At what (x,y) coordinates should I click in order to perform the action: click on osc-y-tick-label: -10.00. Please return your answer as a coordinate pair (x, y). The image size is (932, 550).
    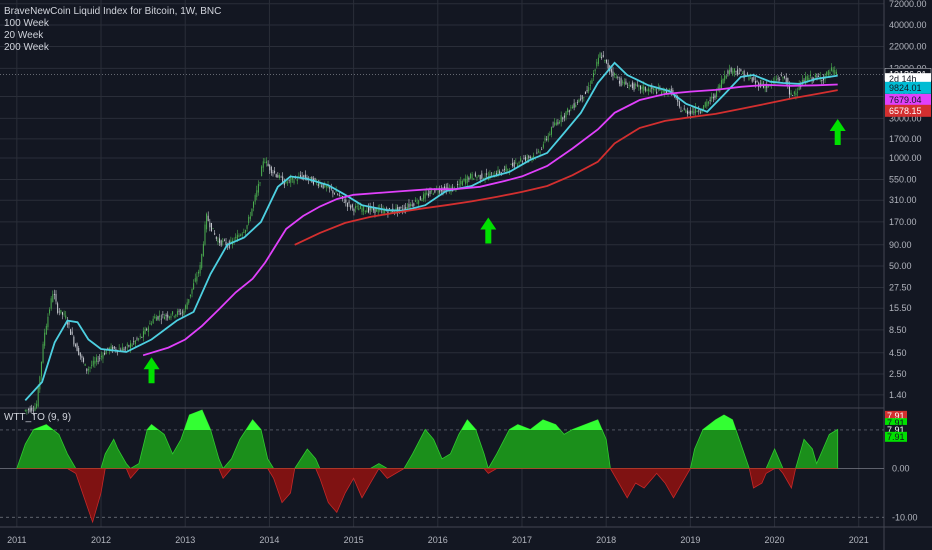
    Looking at the image, I should click on (905, 517).